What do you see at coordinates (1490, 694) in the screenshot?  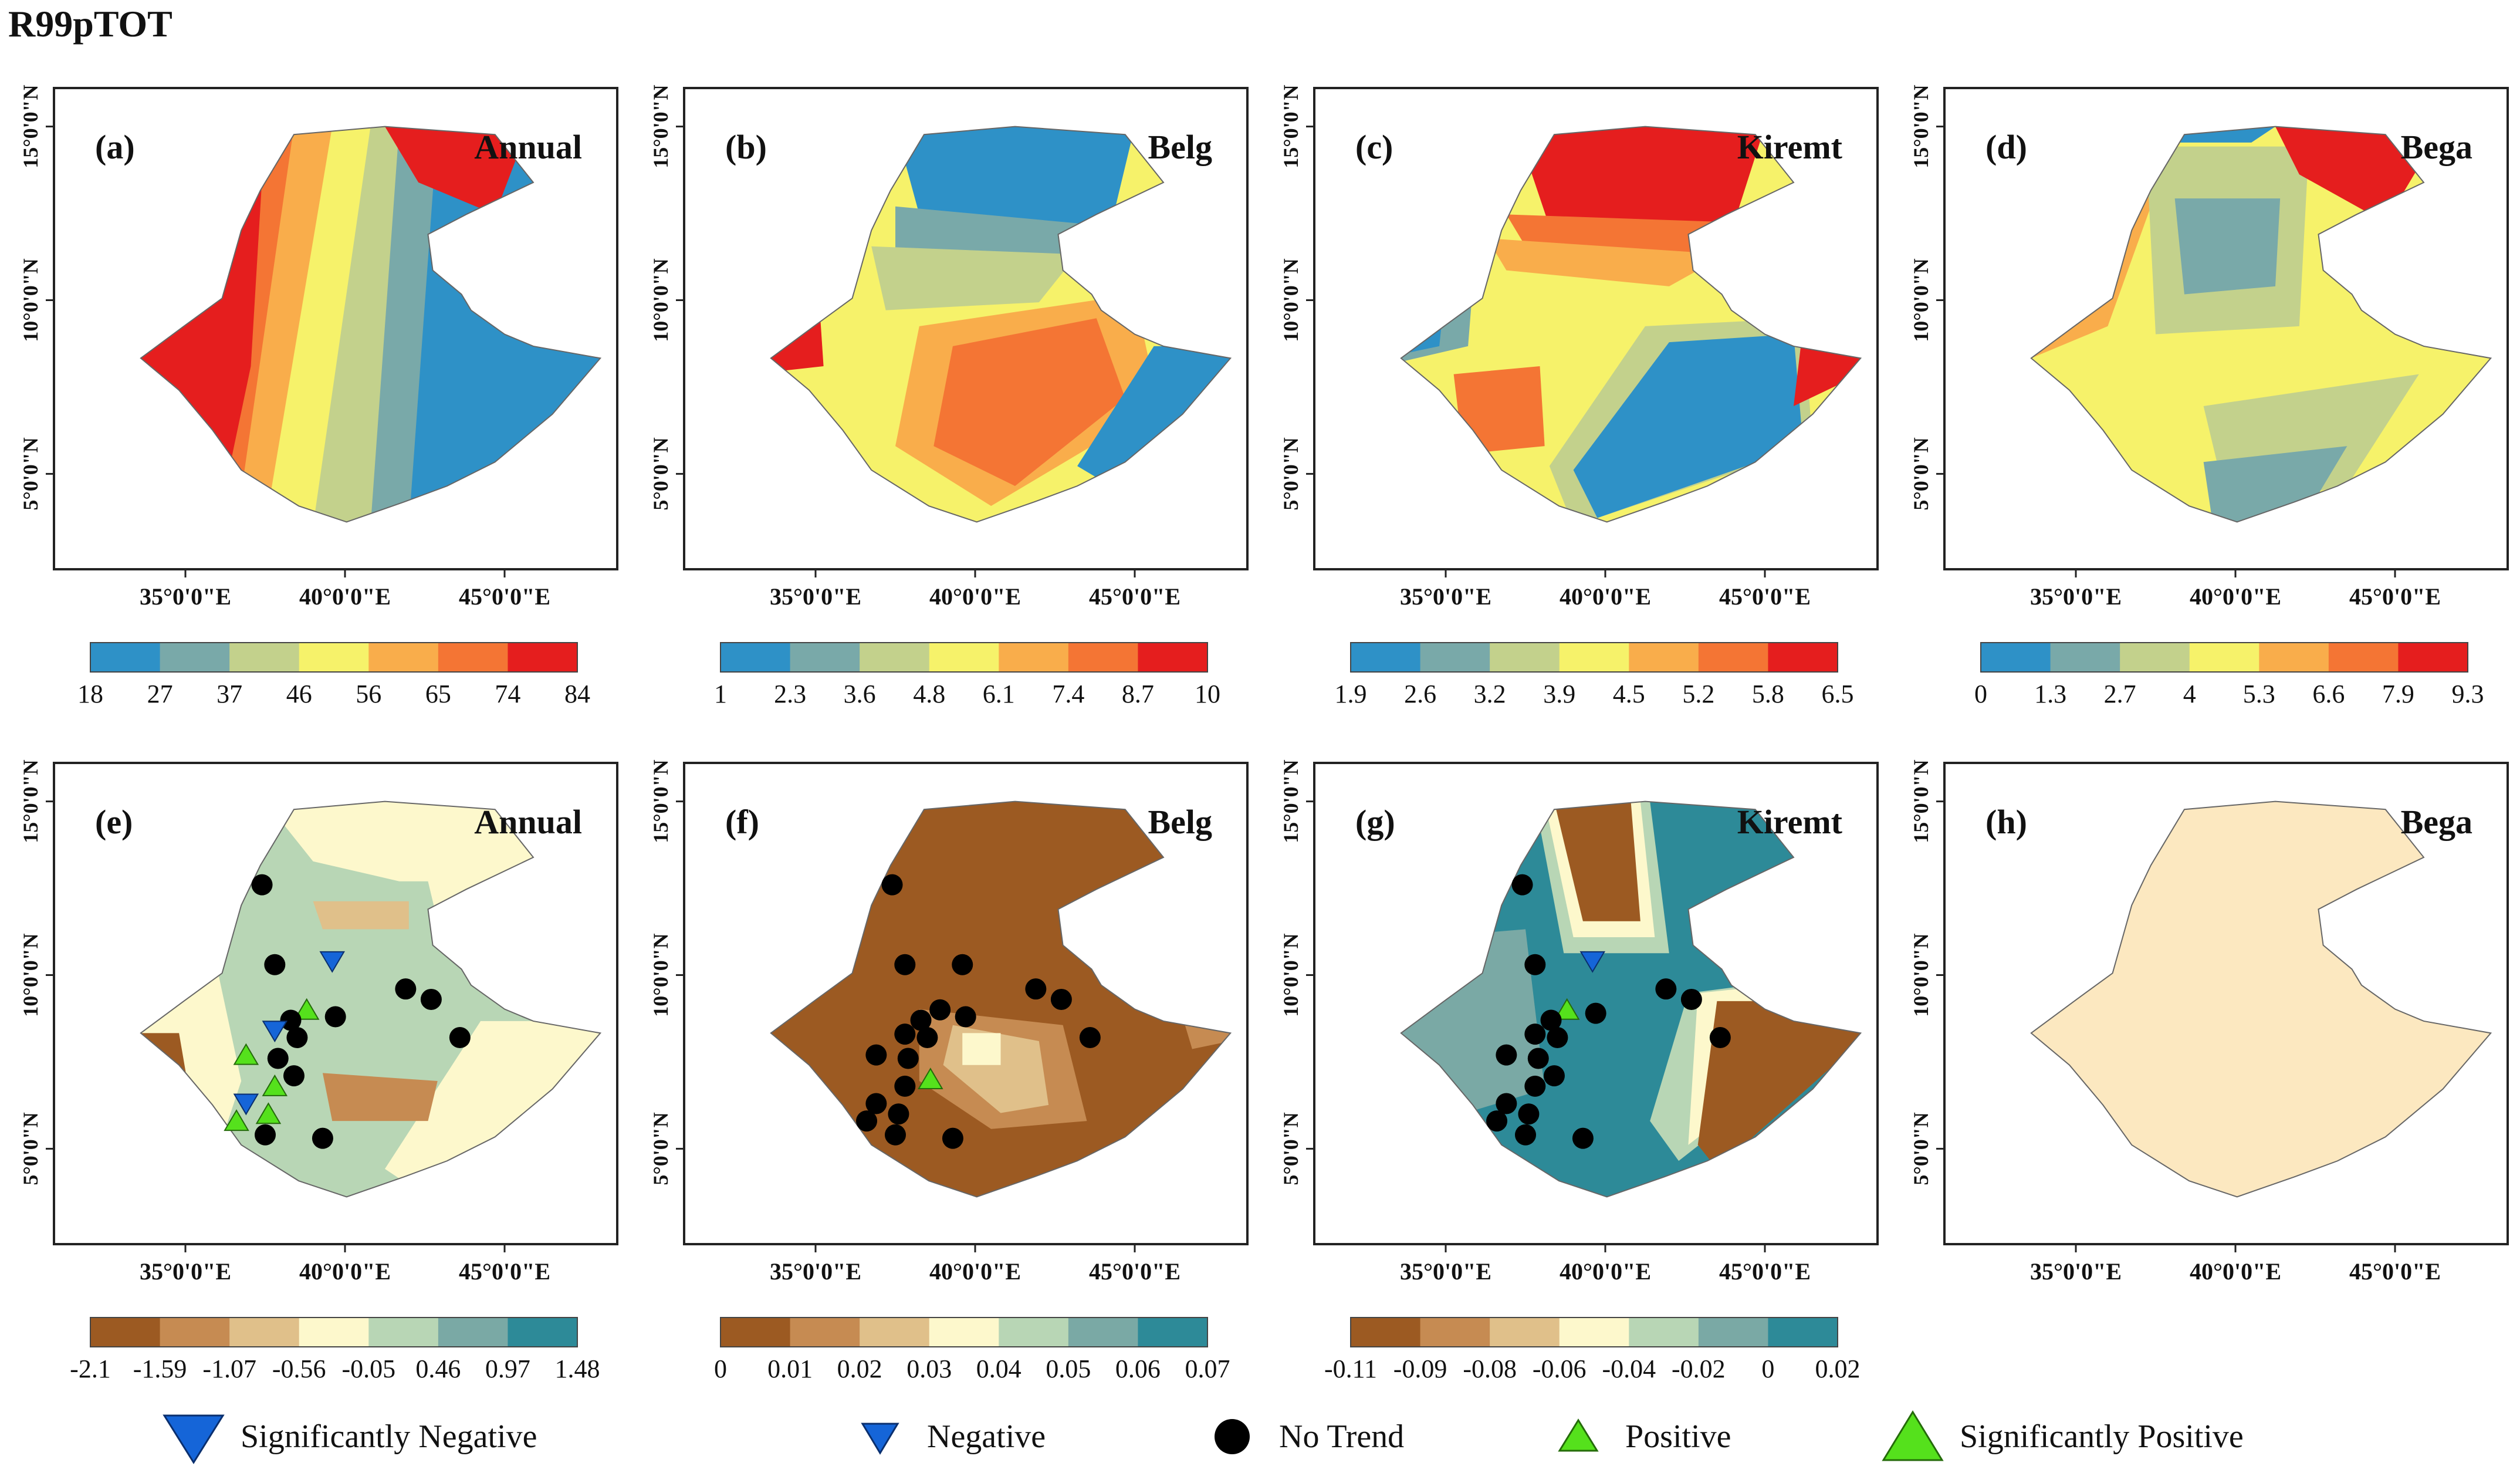 I see `colorbar-tick-label: 3.2` at bounding box center [1490, 694].